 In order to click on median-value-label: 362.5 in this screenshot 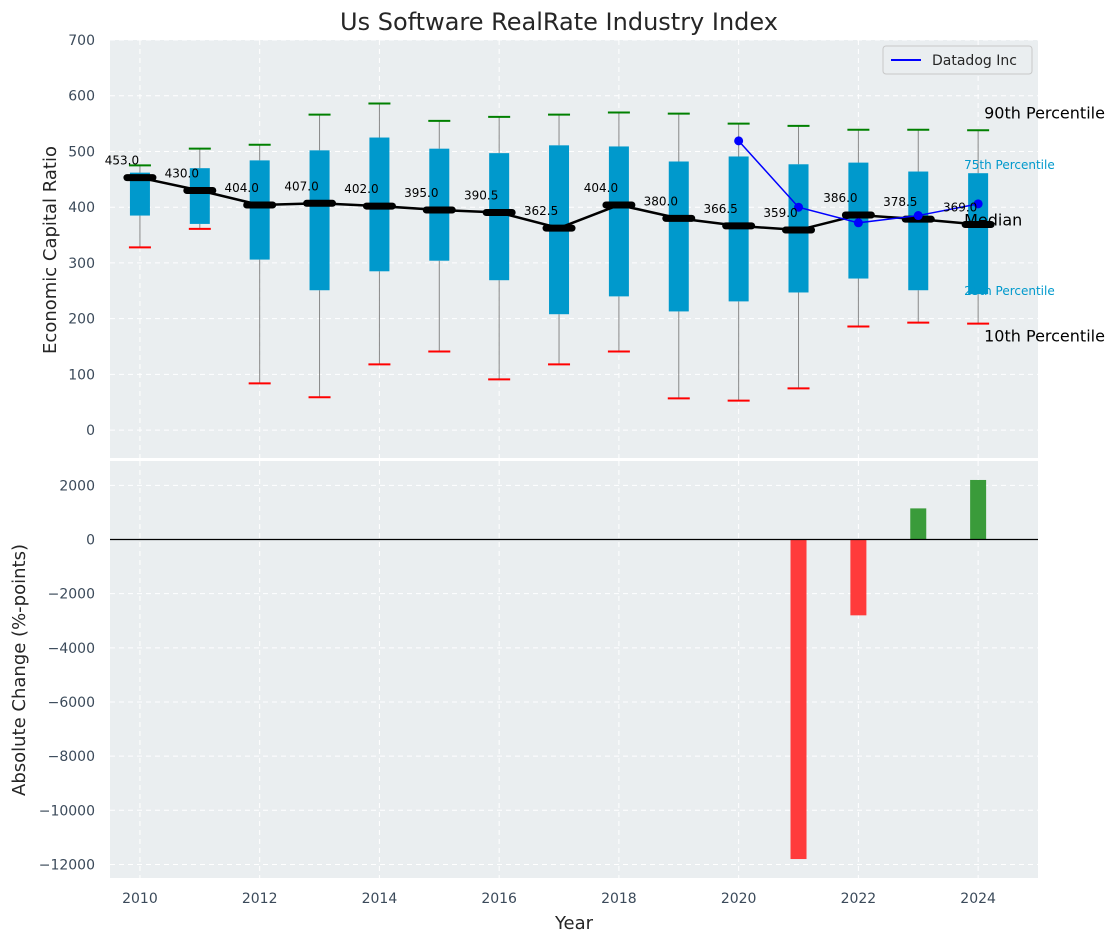, I will do `click(541, 211)`.